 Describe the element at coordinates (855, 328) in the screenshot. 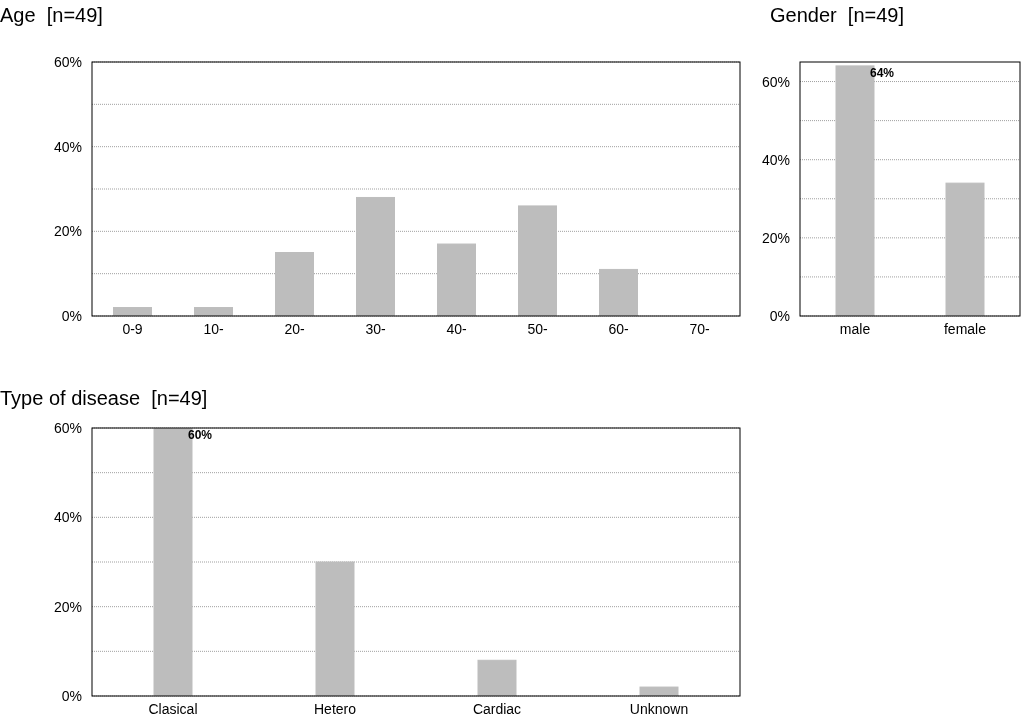

I see `x-tick-label: male` at that location.